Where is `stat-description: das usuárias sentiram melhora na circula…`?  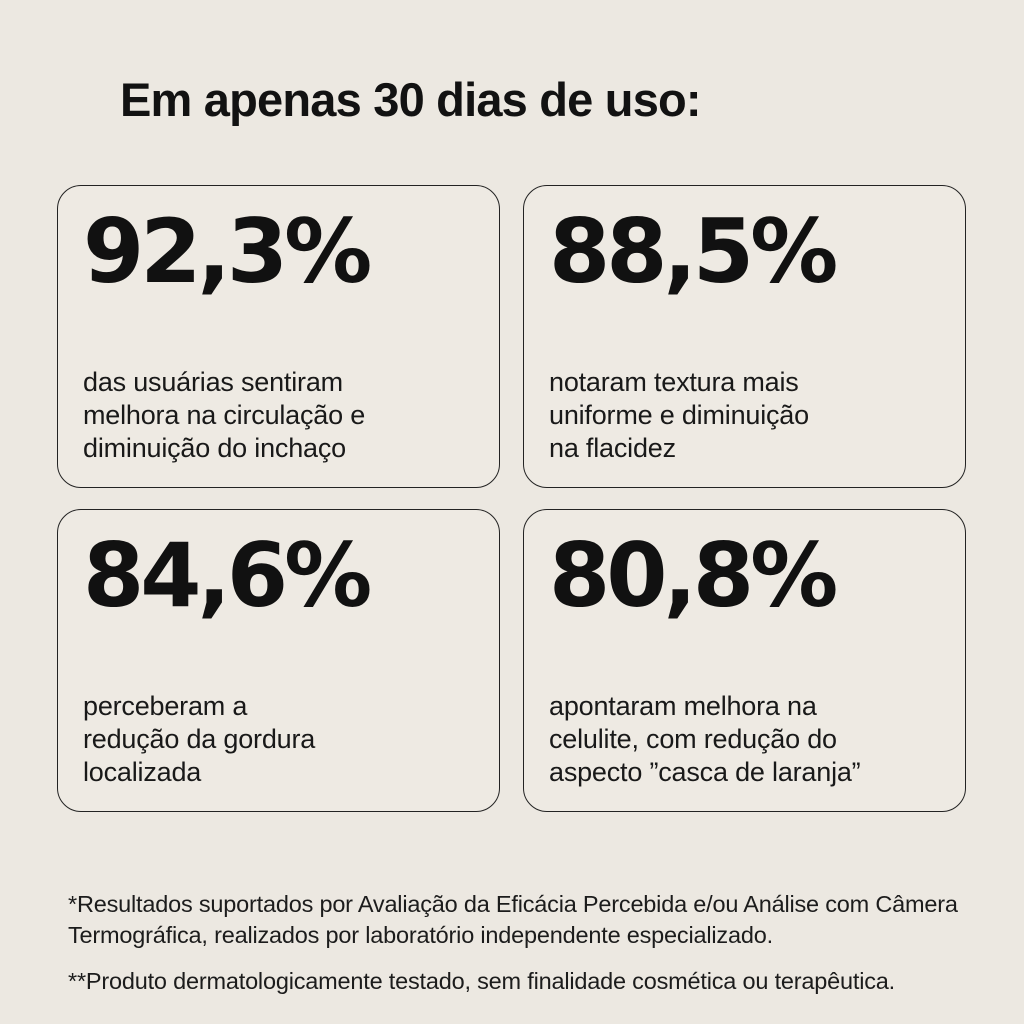
stat-description: das usuárias sentiram melhora na circula… is located at coordinates (279, 416).